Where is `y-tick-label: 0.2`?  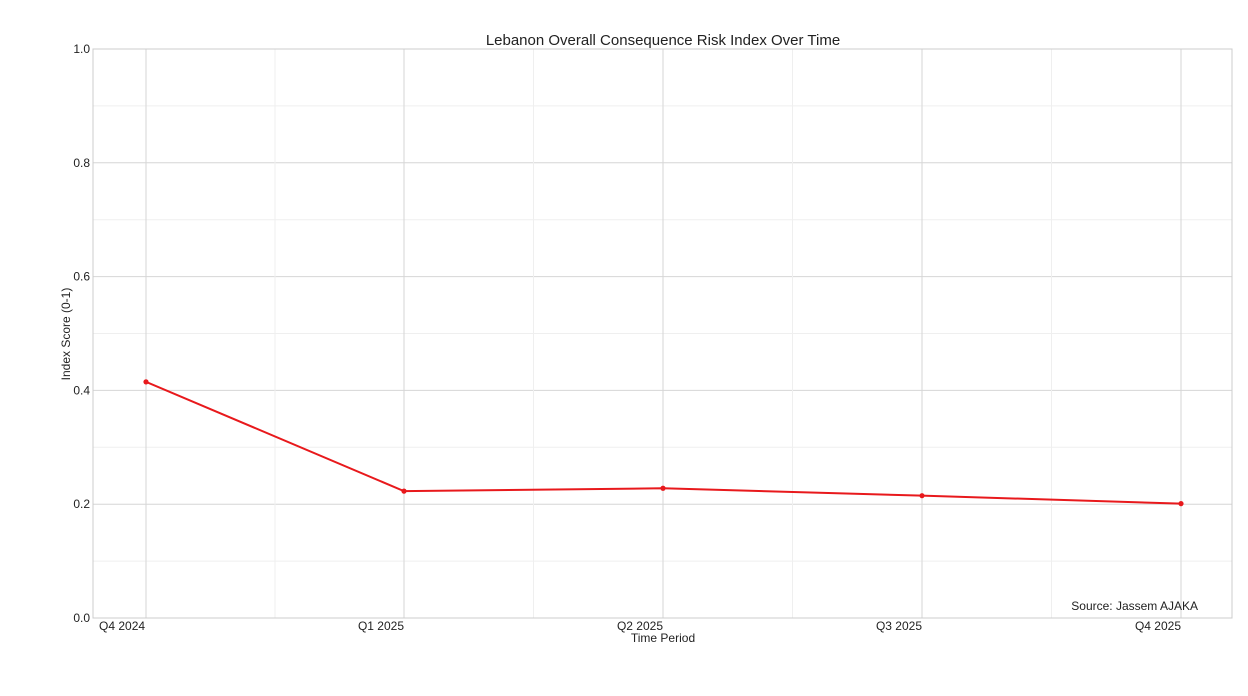 y-tick-label: 0.2 is located at coordinates (81, 504).